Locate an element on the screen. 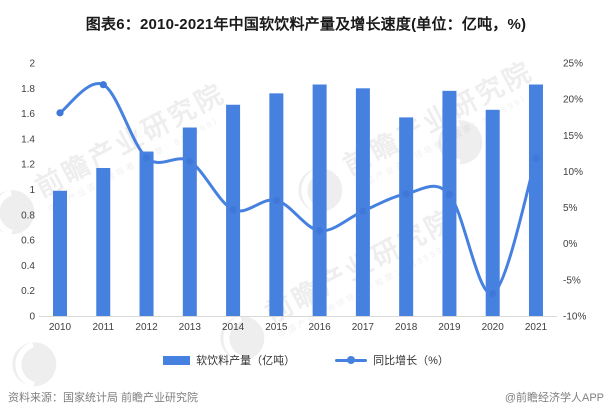  footer: 资料来源：国家统计局 前瞻产业研究院 @前瞻经济学人APP is located at coordinates (306, 397).